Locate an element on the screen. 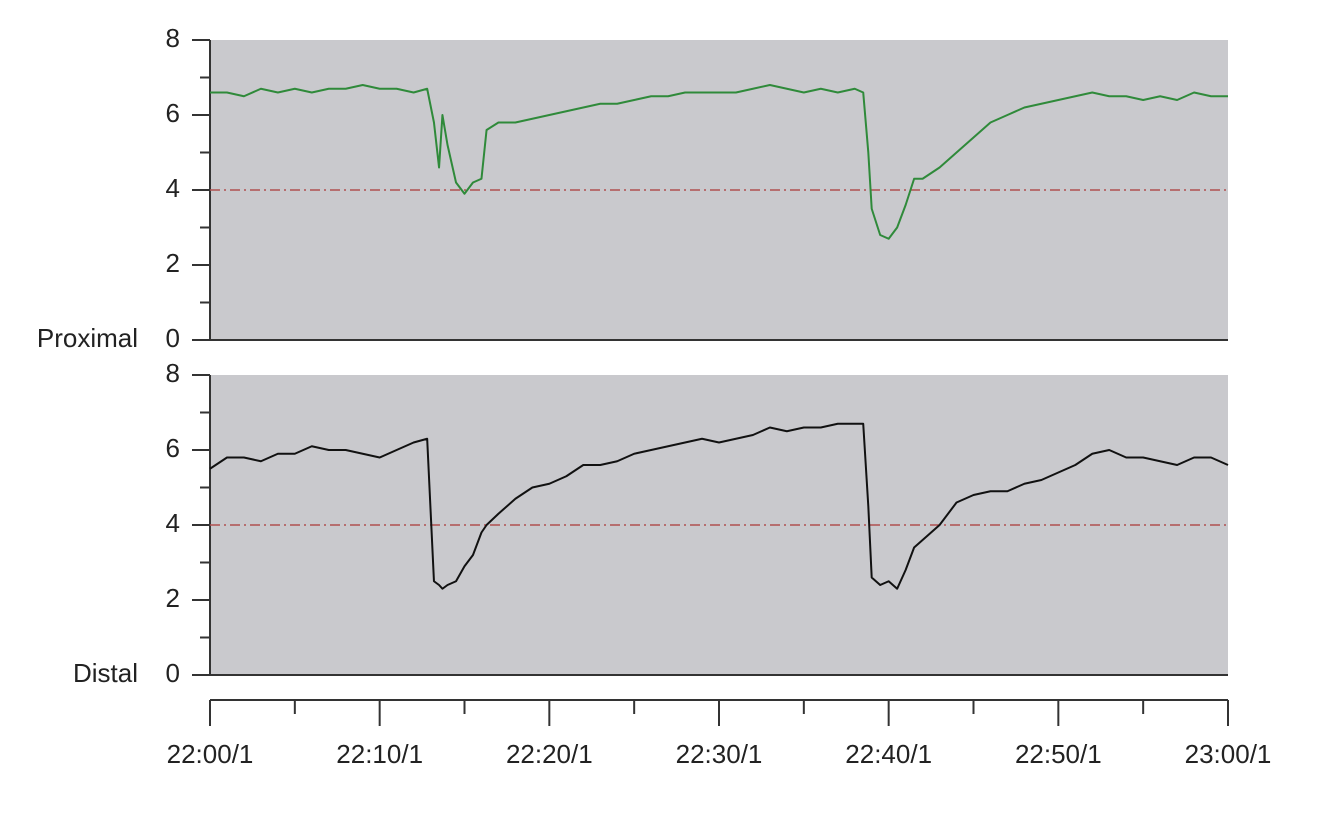 This screenshot has width=1334, height=814. x-tick-label: 22:30/1 is located at coordinates (719, 754).